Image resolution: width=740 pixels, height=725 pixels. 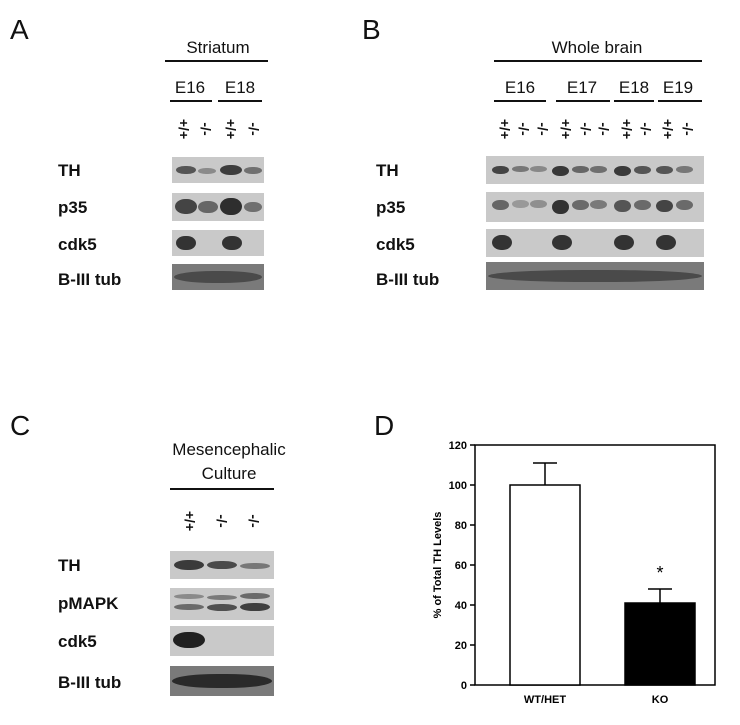 What do you see at coordinates (545, 585) in the screenshot?
I see `bar-wt-het` at bounding box center [545, 585].